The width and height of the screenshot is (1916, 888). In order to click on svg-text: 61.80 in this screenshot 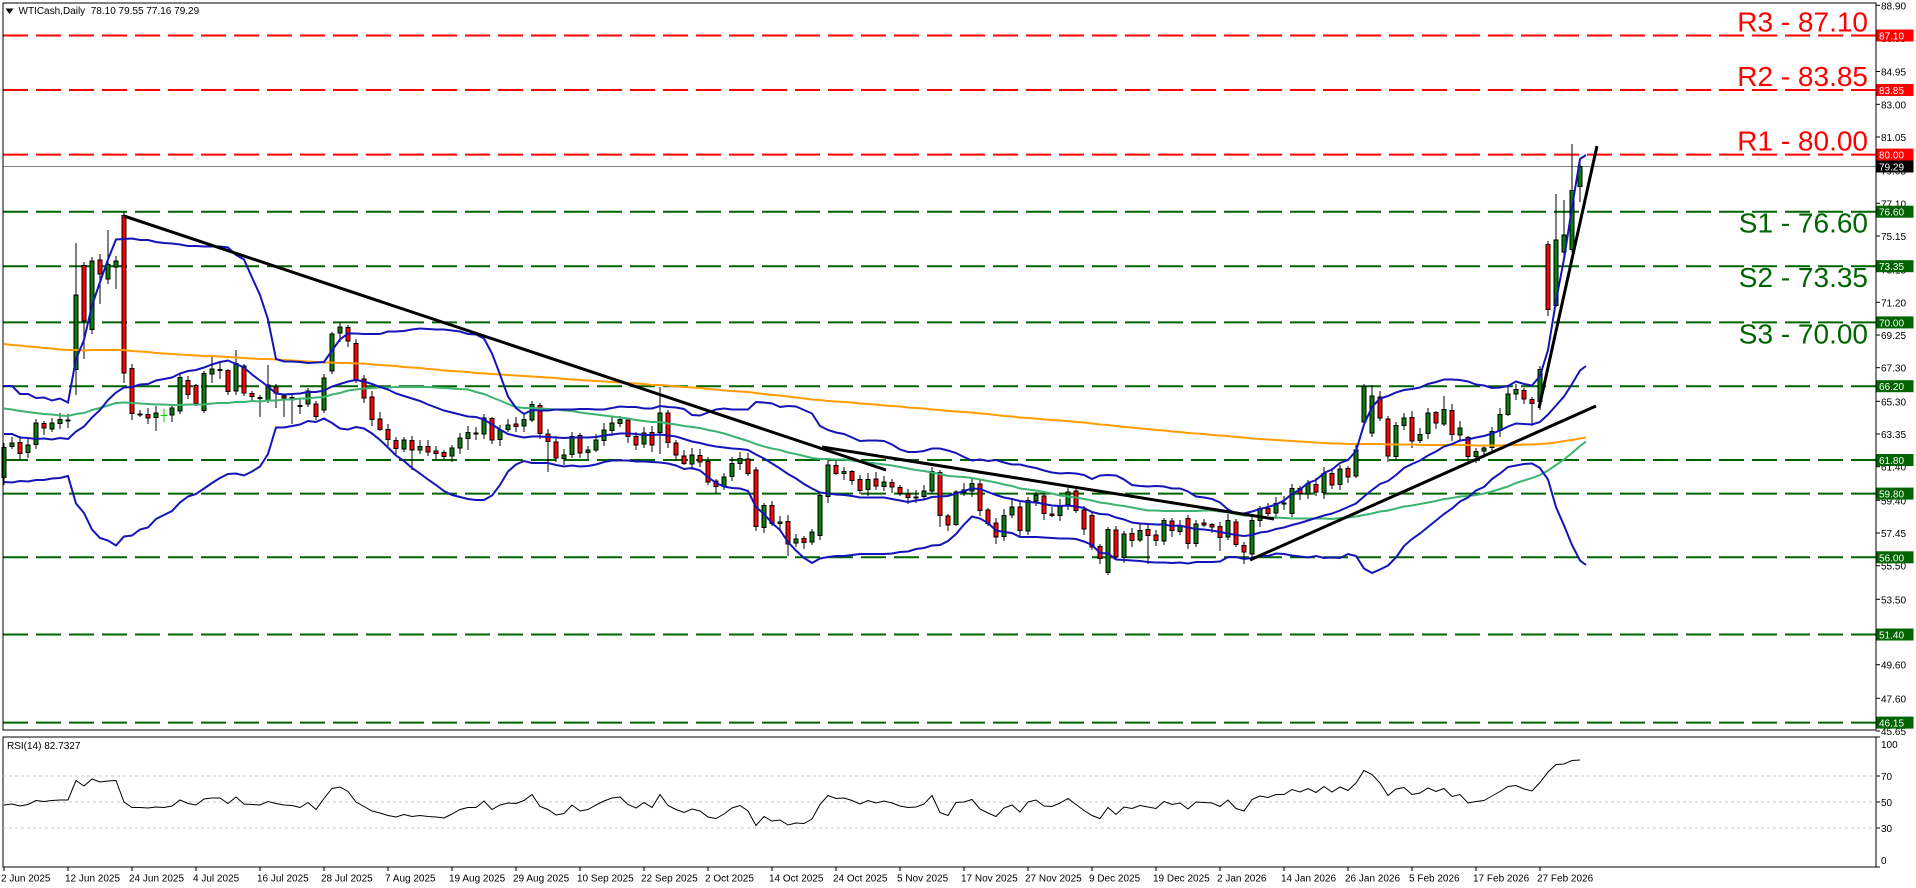, I will do `click(1891, 461)`.